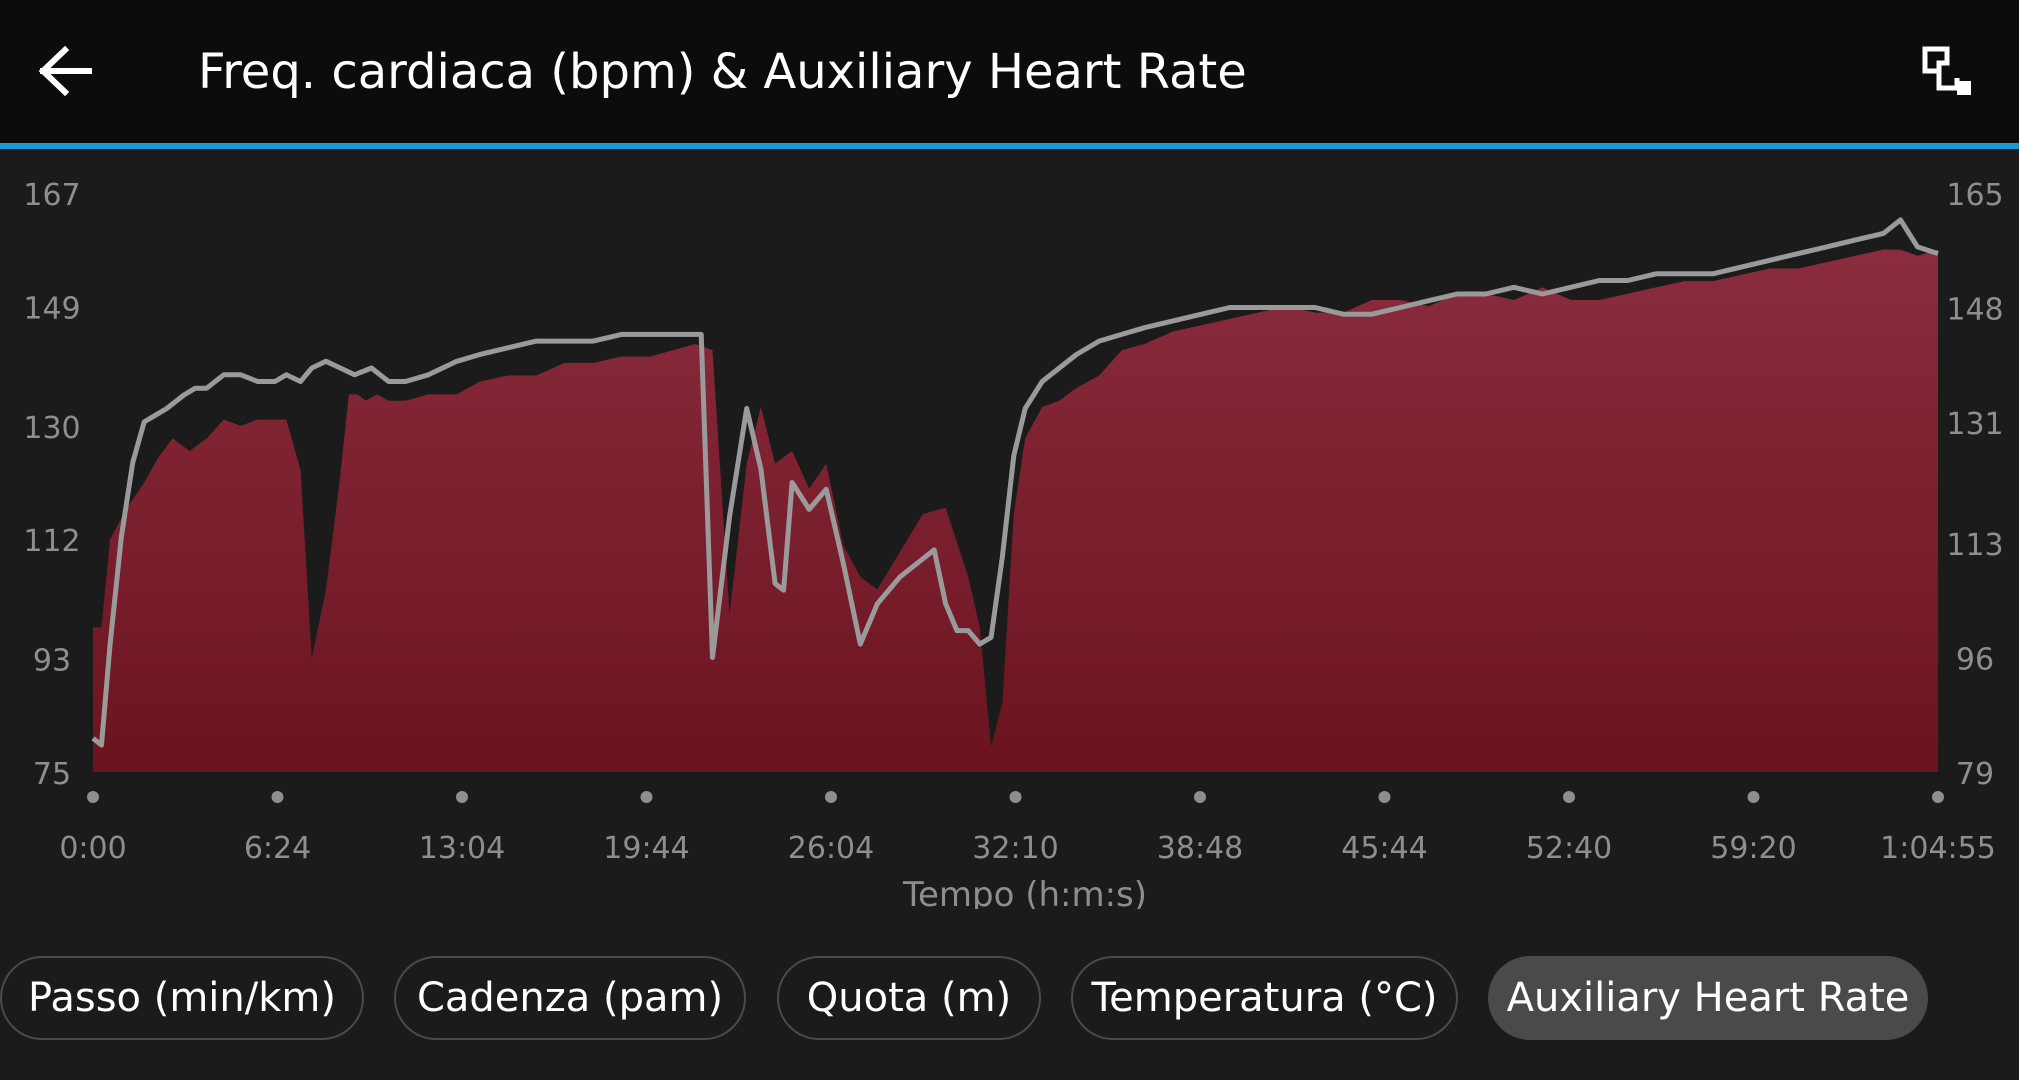  What do you see at coordinates (1200, 848) in the screenshot?
I see `x-tick-label: 38:48` at bounding box center [1200, 848].